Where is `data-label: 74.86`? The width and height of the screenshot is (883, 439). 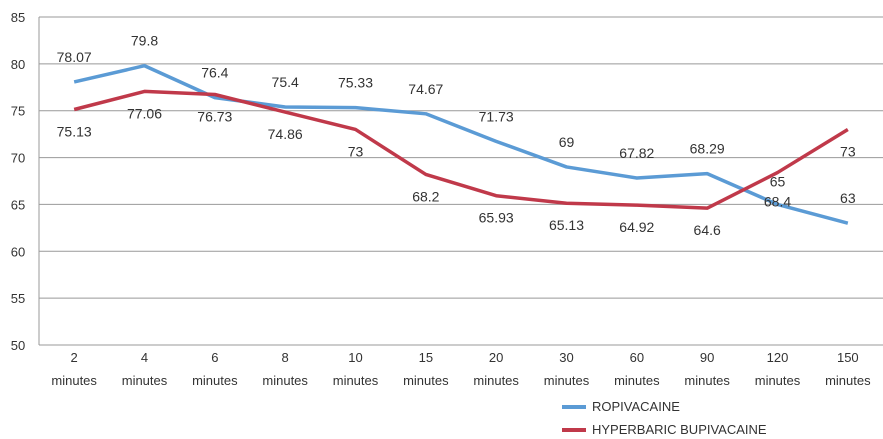
data-label: 74.86 is located at coordinates (285, 134).